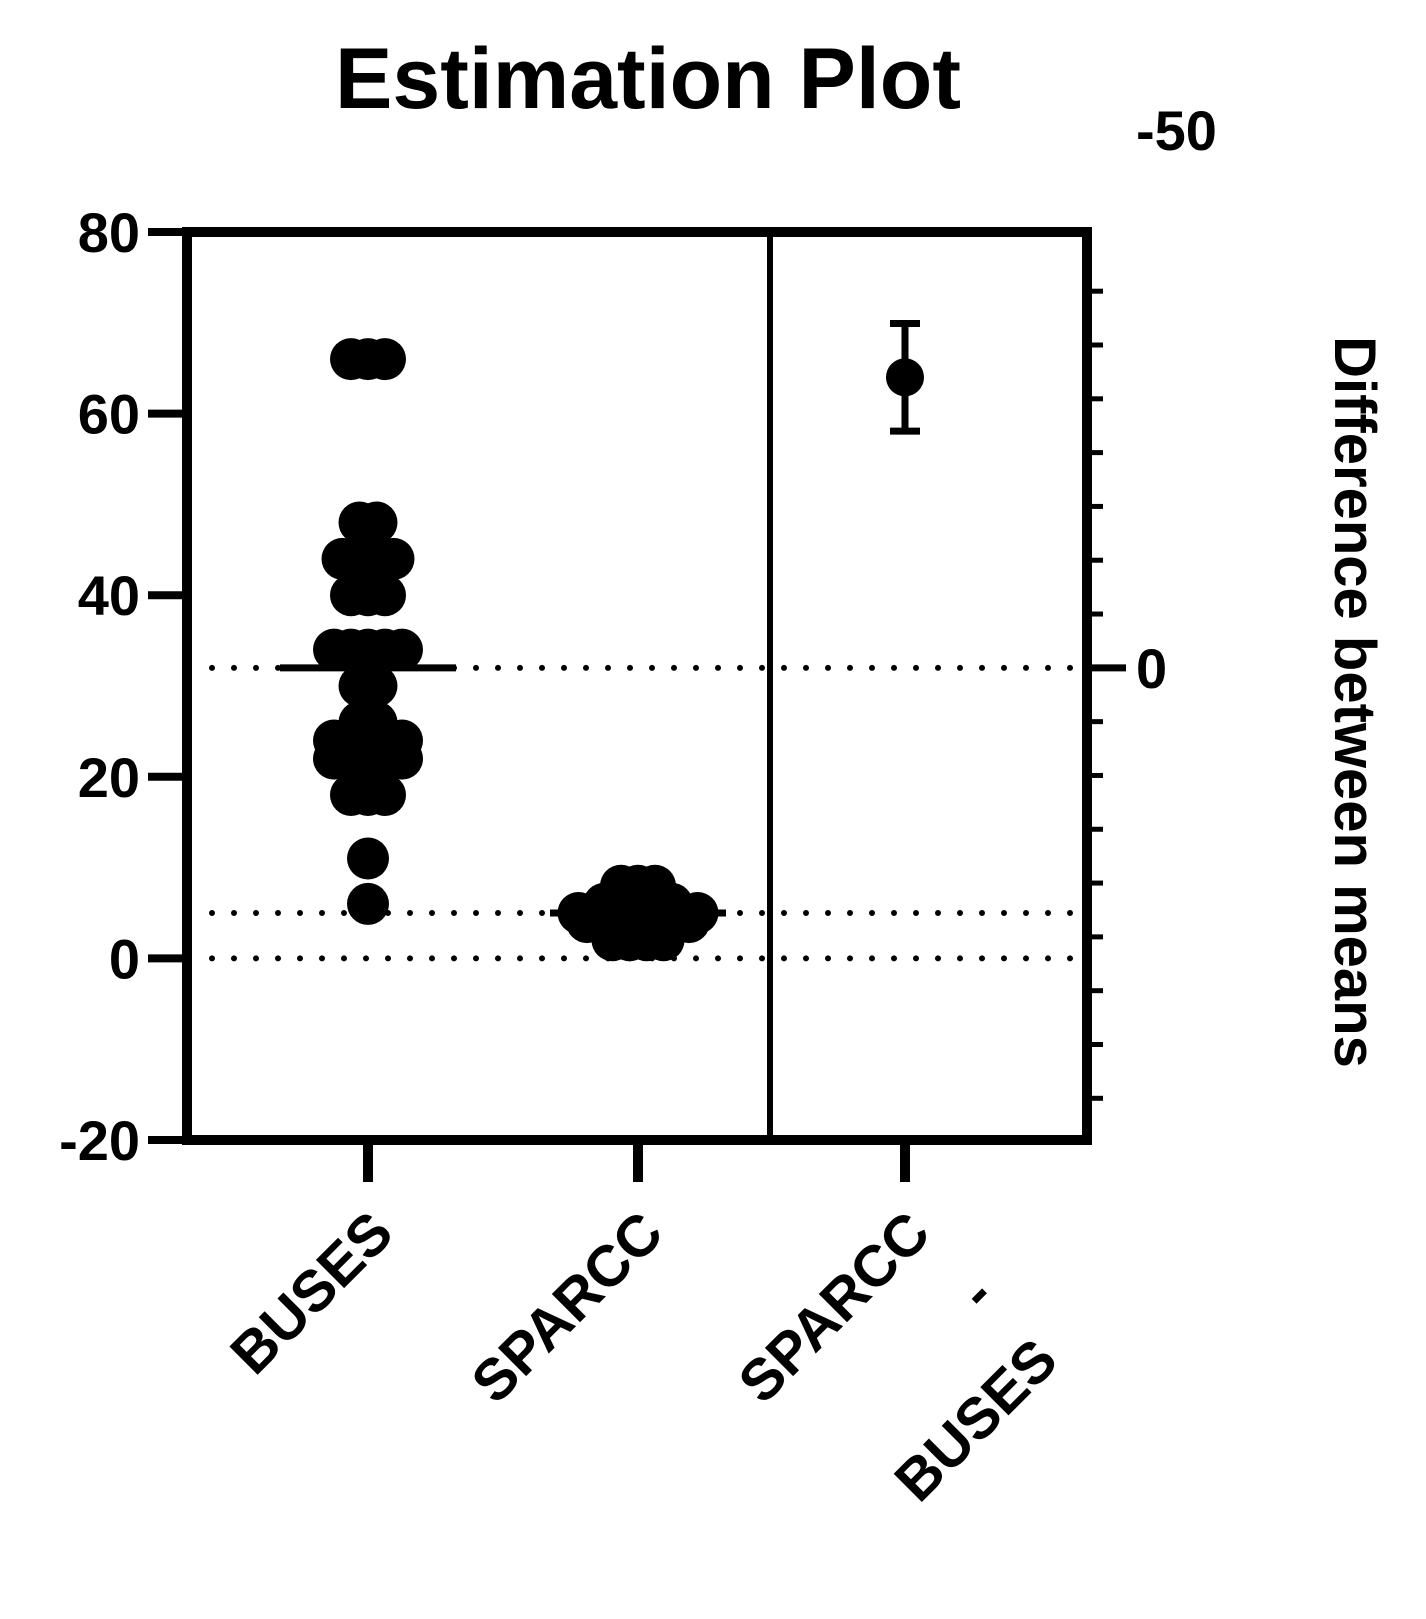  I want to click on left-tick-label: 60, so click(109, 414).